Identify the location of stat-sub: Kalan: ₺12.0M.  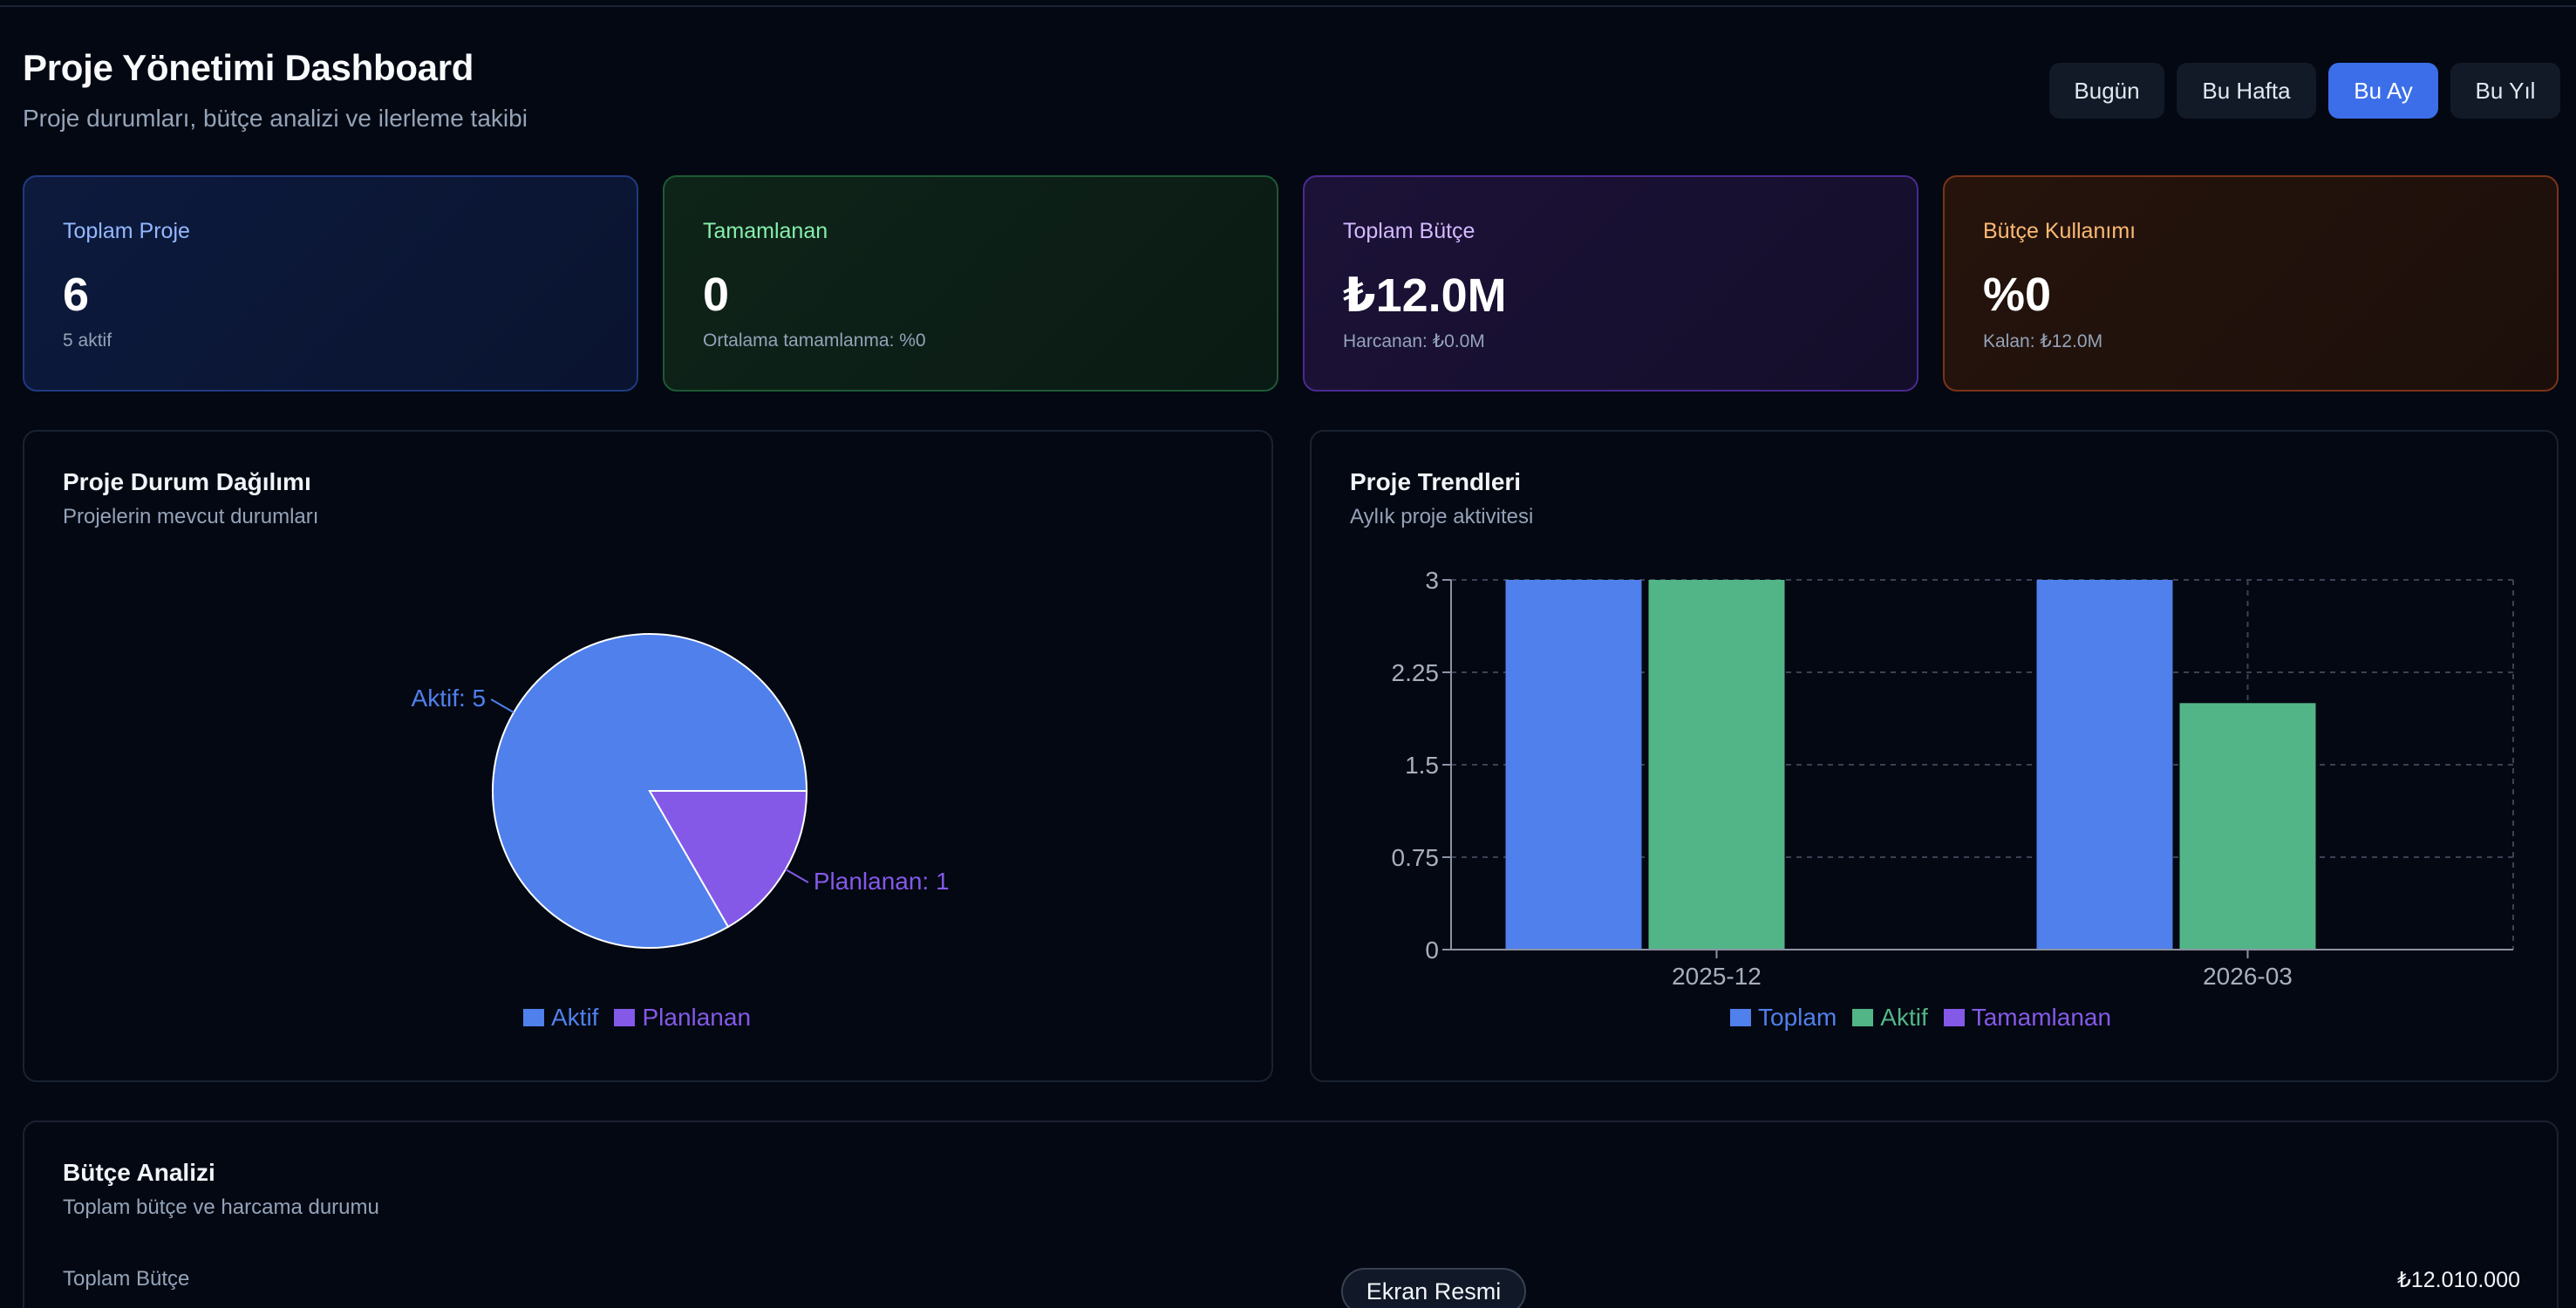
(2043, 341).